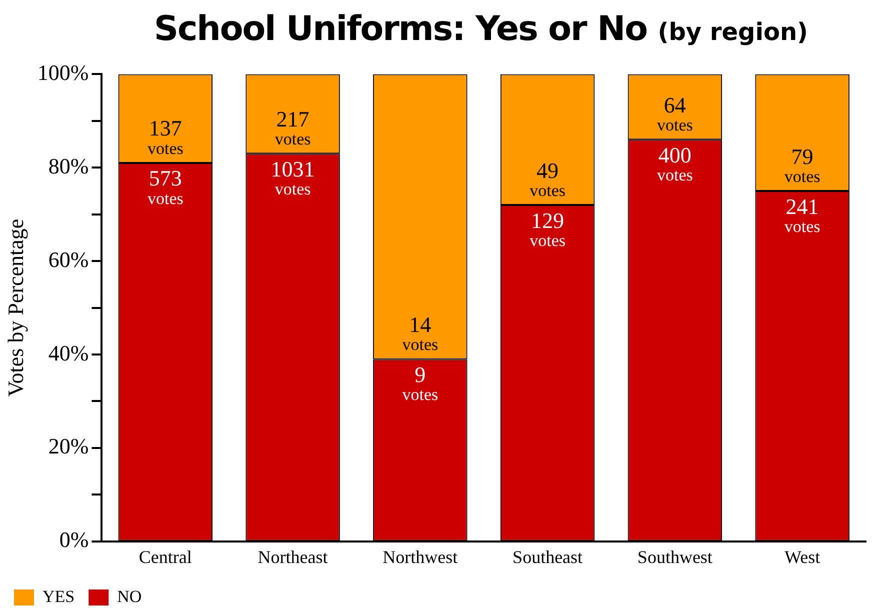  Describe the element at coordinates (802, 215) in the screenshot. I see `annotation: 241 votes` at that location.